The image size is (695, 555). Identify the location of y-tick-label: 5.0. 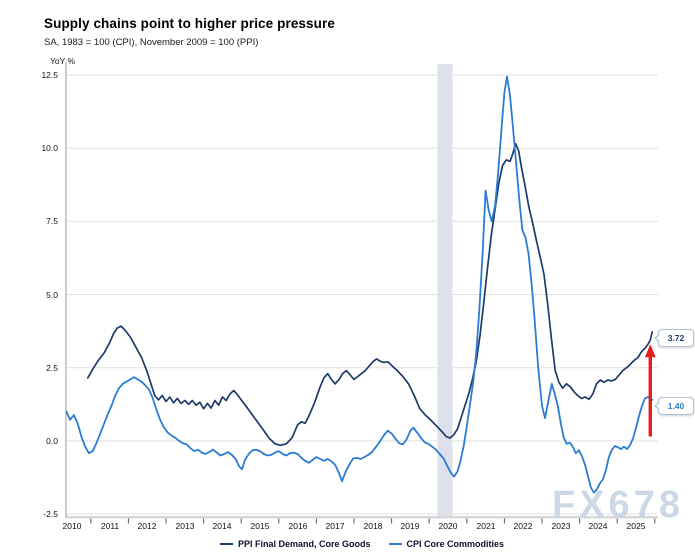
(52, 295).